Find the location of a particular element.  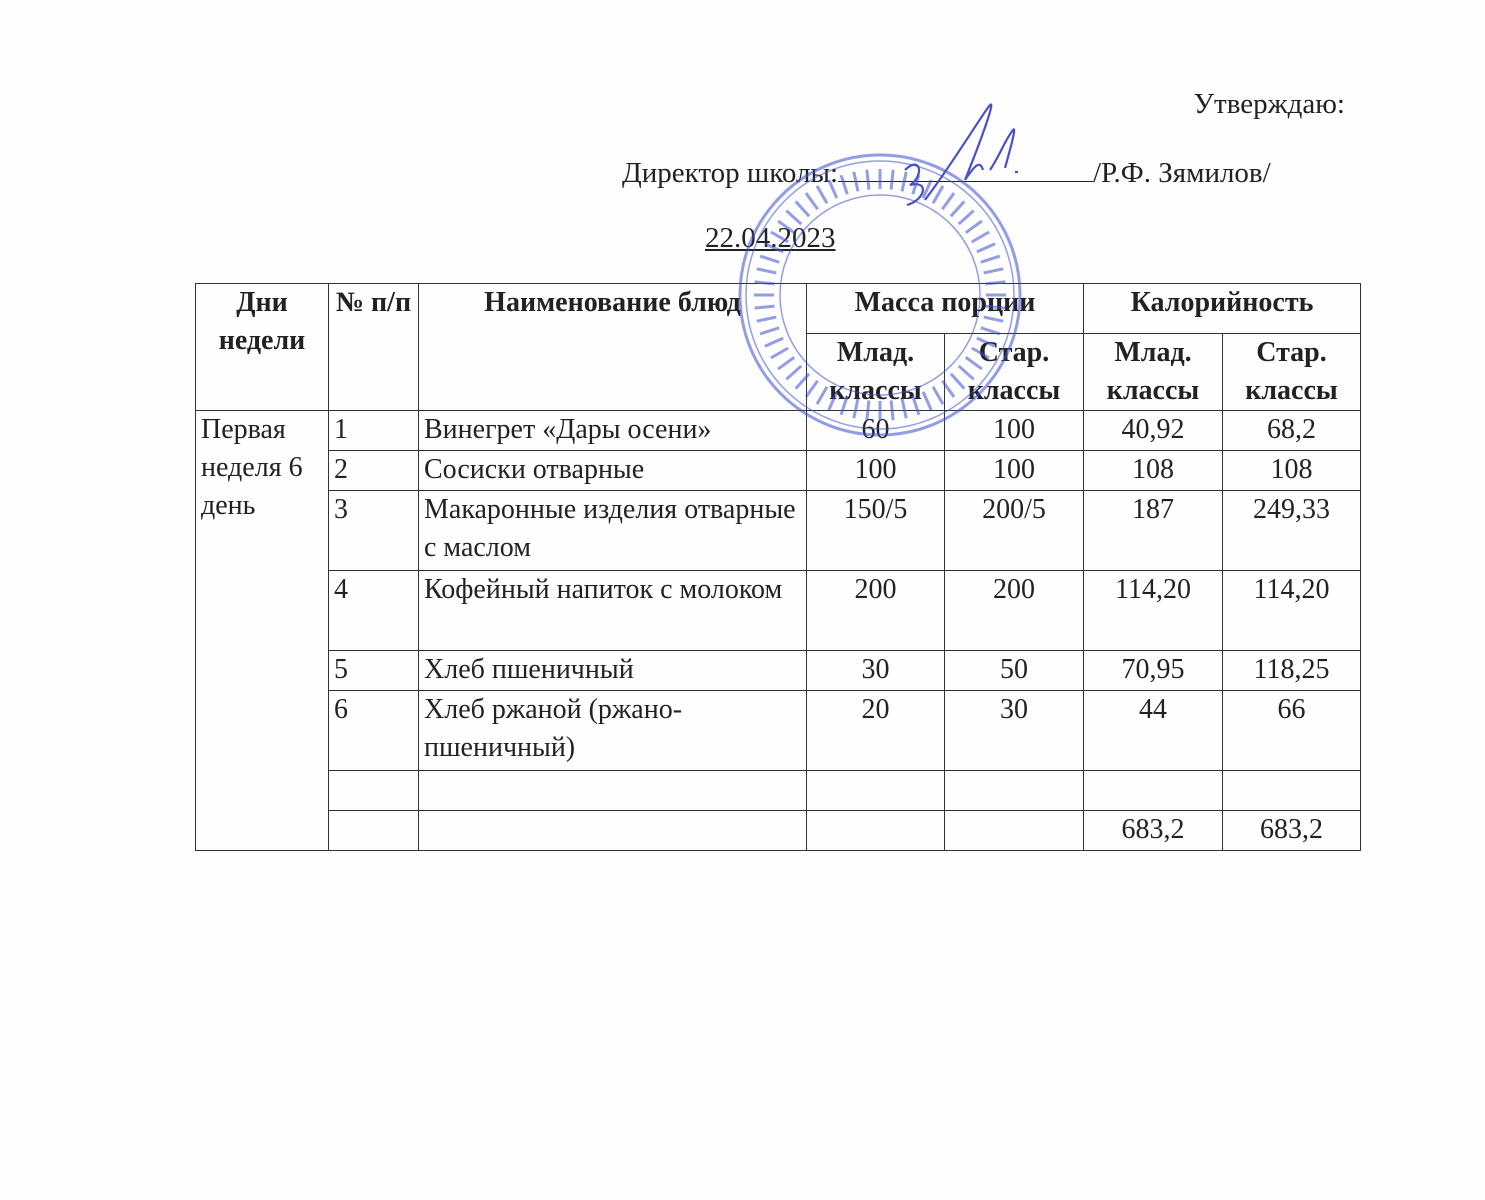

cal-senior: 68,2 is located at coordinates (1291, 430).